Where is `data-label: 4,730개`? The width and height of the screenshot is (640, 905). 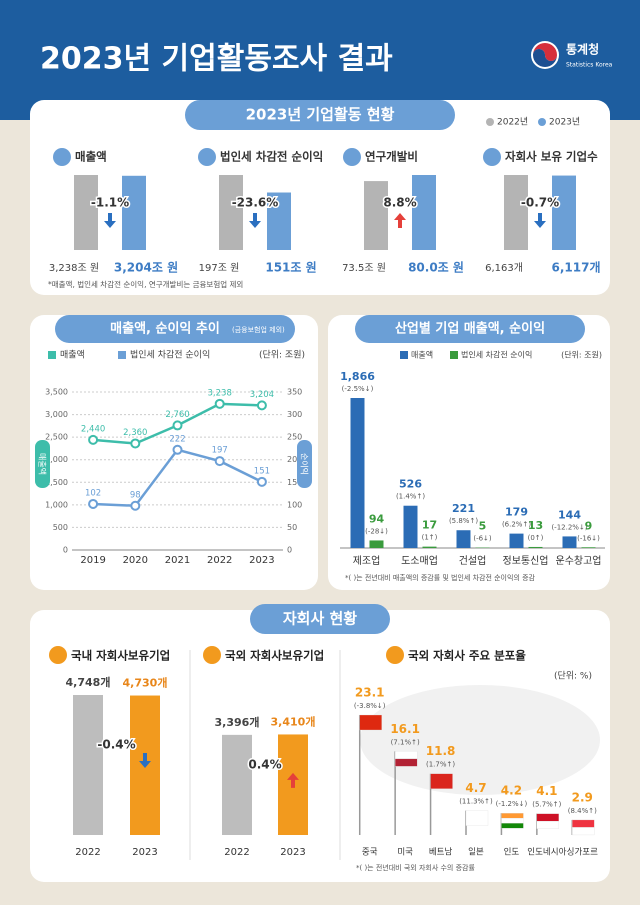
data-label: 4,730개 is located at coordinates (145, 683).